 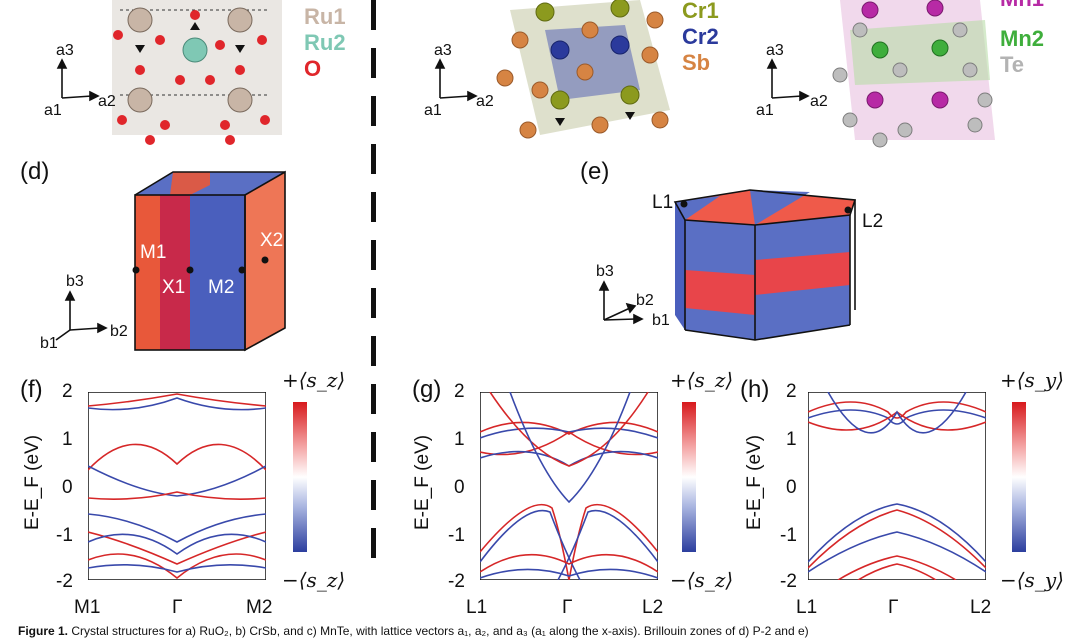 What do you see at coordinates (696, 62) in the screenshot?
I see `legend-sb: Sb` at bounding box center [696, 62].